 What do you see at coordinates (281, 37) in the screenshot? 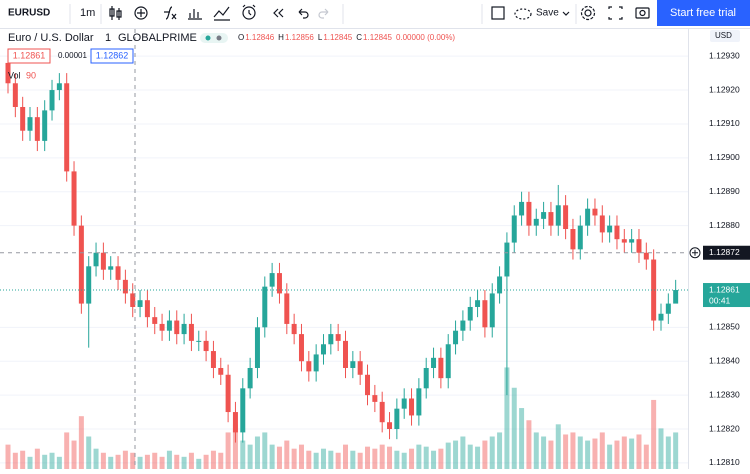
I see `ohlc-key: H` at bounding box center [281, 37].